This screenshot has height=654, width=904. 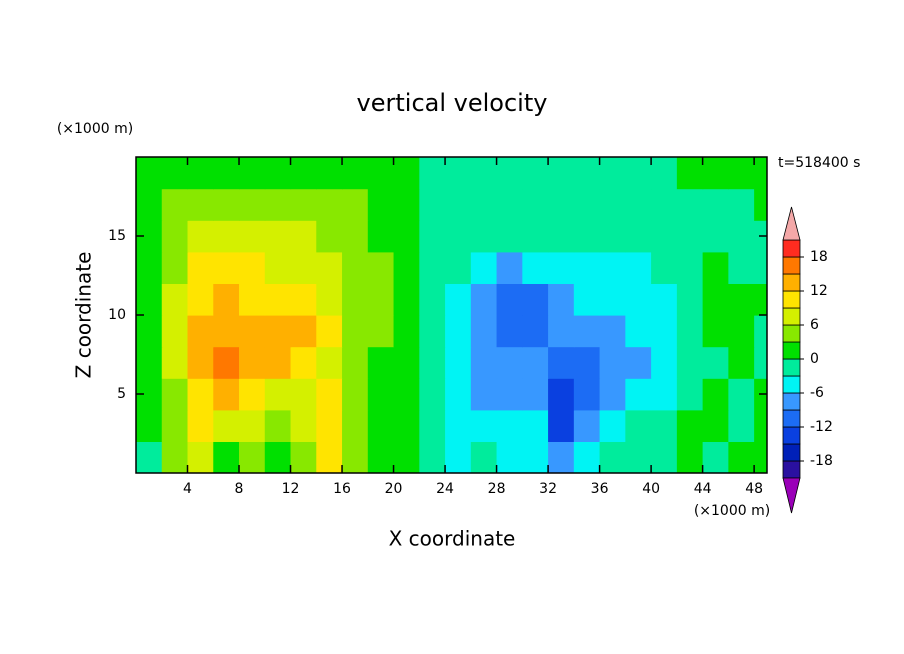 What do you see at coordinates (497, 489) in the screenshot?
I see `x-tick-label: 28` at bounding box center [497, 489].